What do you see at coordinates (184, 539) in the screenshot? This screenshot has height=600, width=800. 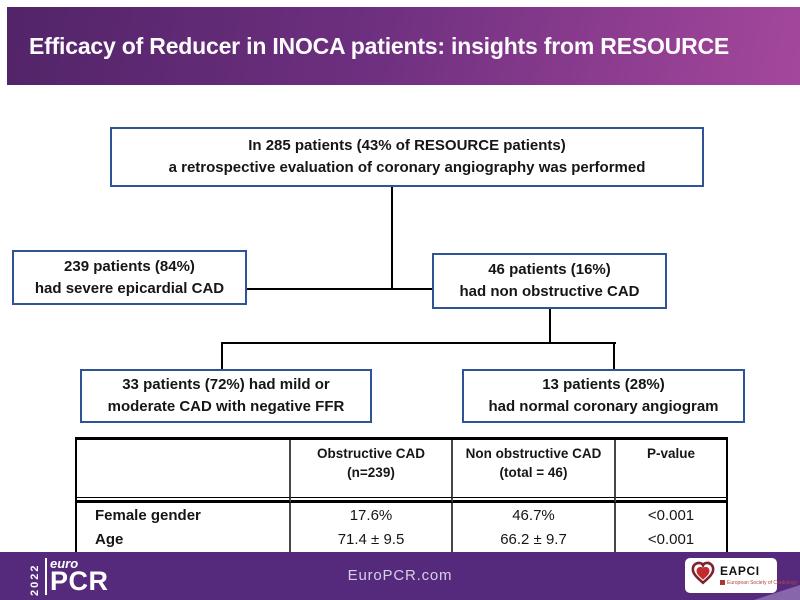 I see `table-row-label: Age` at bounding box center [184, 539].